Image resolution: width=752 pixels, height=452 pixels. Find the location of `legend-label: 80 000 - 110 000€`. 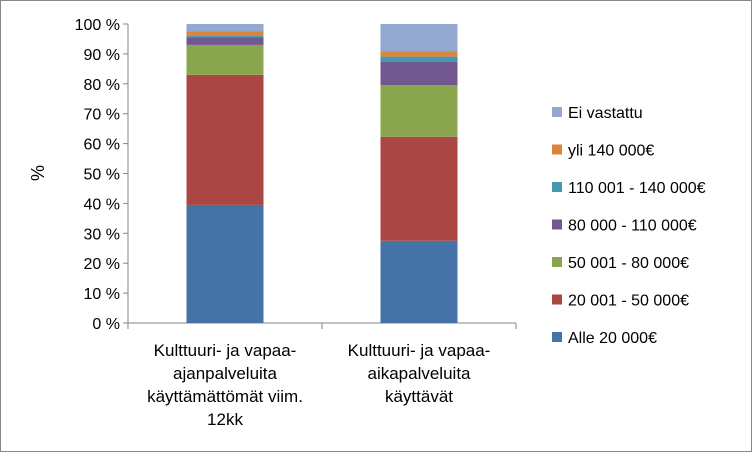

legend-label: 80 000 - 110 000€ is located at coordinates (632, 226).